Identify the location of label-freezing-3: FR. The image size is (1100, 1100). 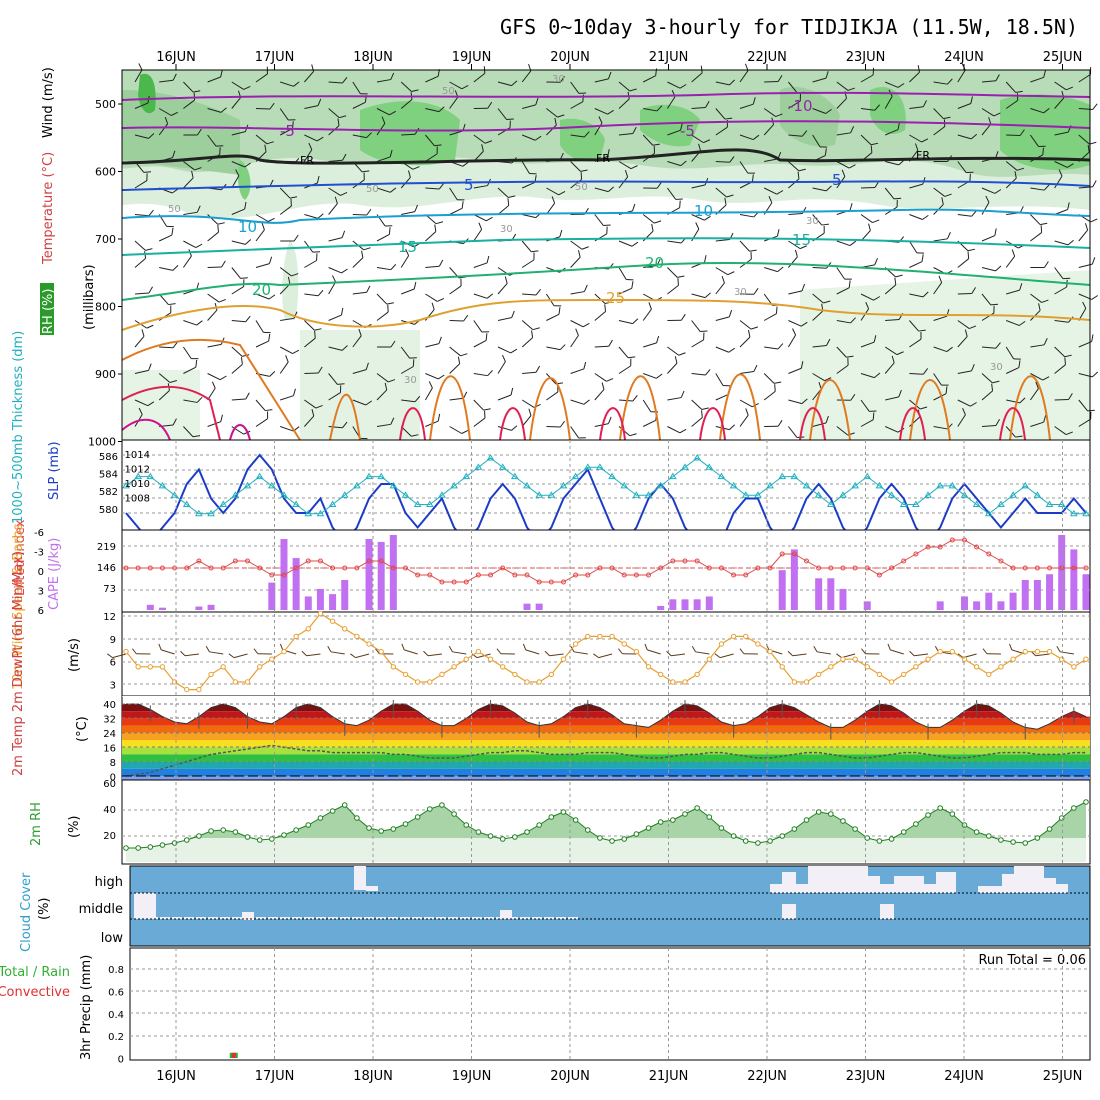
(923, 155).